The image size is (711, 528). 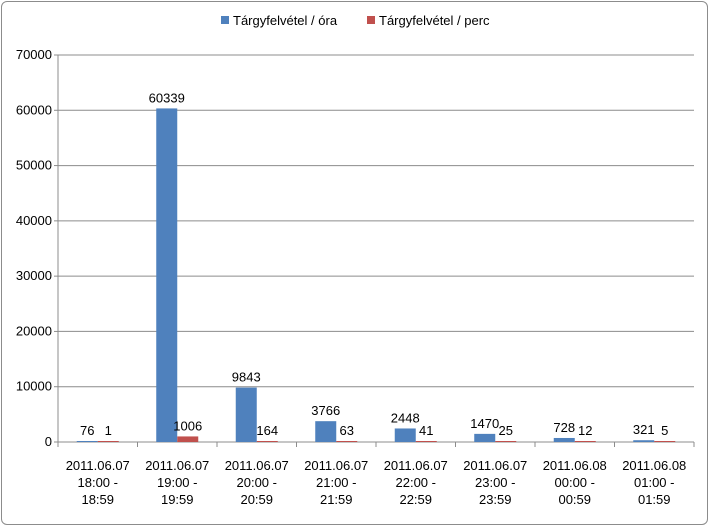 I want to click on data-label: 9843, so click(x=246, y=377).